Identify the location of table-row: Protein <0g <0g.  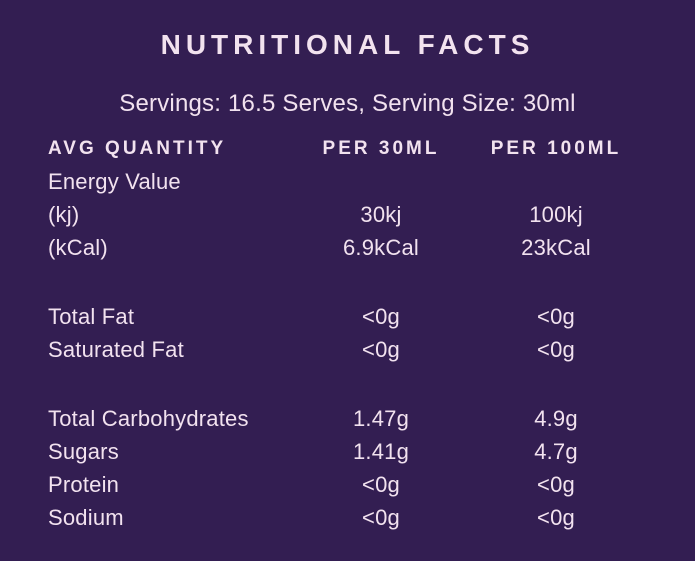
(349, 484).